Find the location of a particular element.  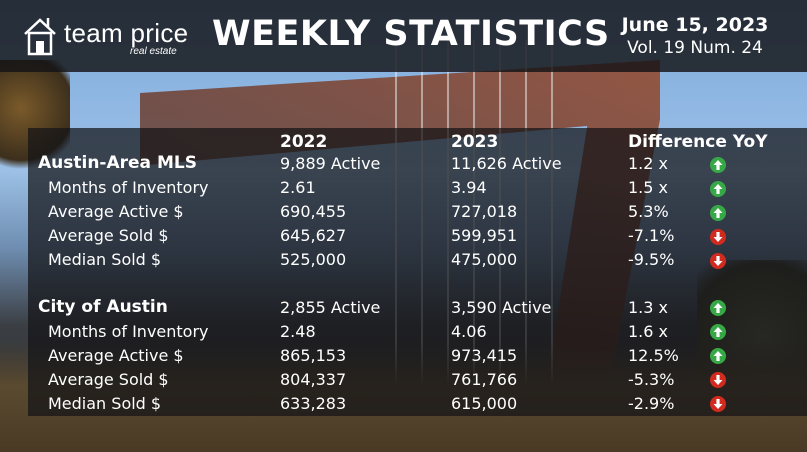

table-cell-2023: 761,766 is located at coordinates (484, 379).